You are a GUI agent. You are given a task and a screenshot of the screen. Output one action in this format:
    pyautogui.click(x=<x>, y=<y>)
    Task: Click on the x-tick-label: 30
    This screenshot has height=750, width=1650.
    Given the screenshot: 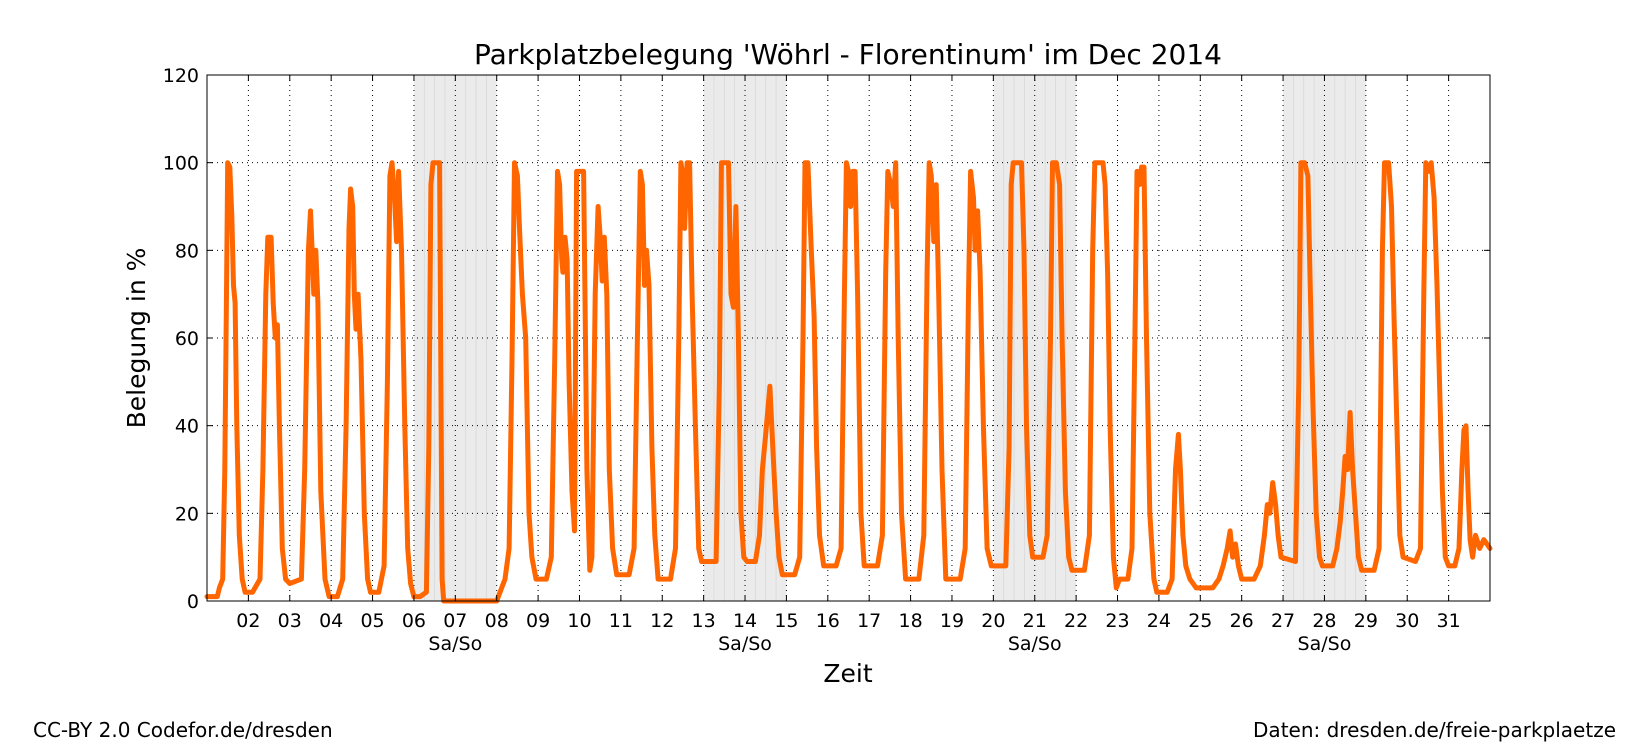 What is the action you would take?
    pyautogui.click(x=1407, y=621)
    